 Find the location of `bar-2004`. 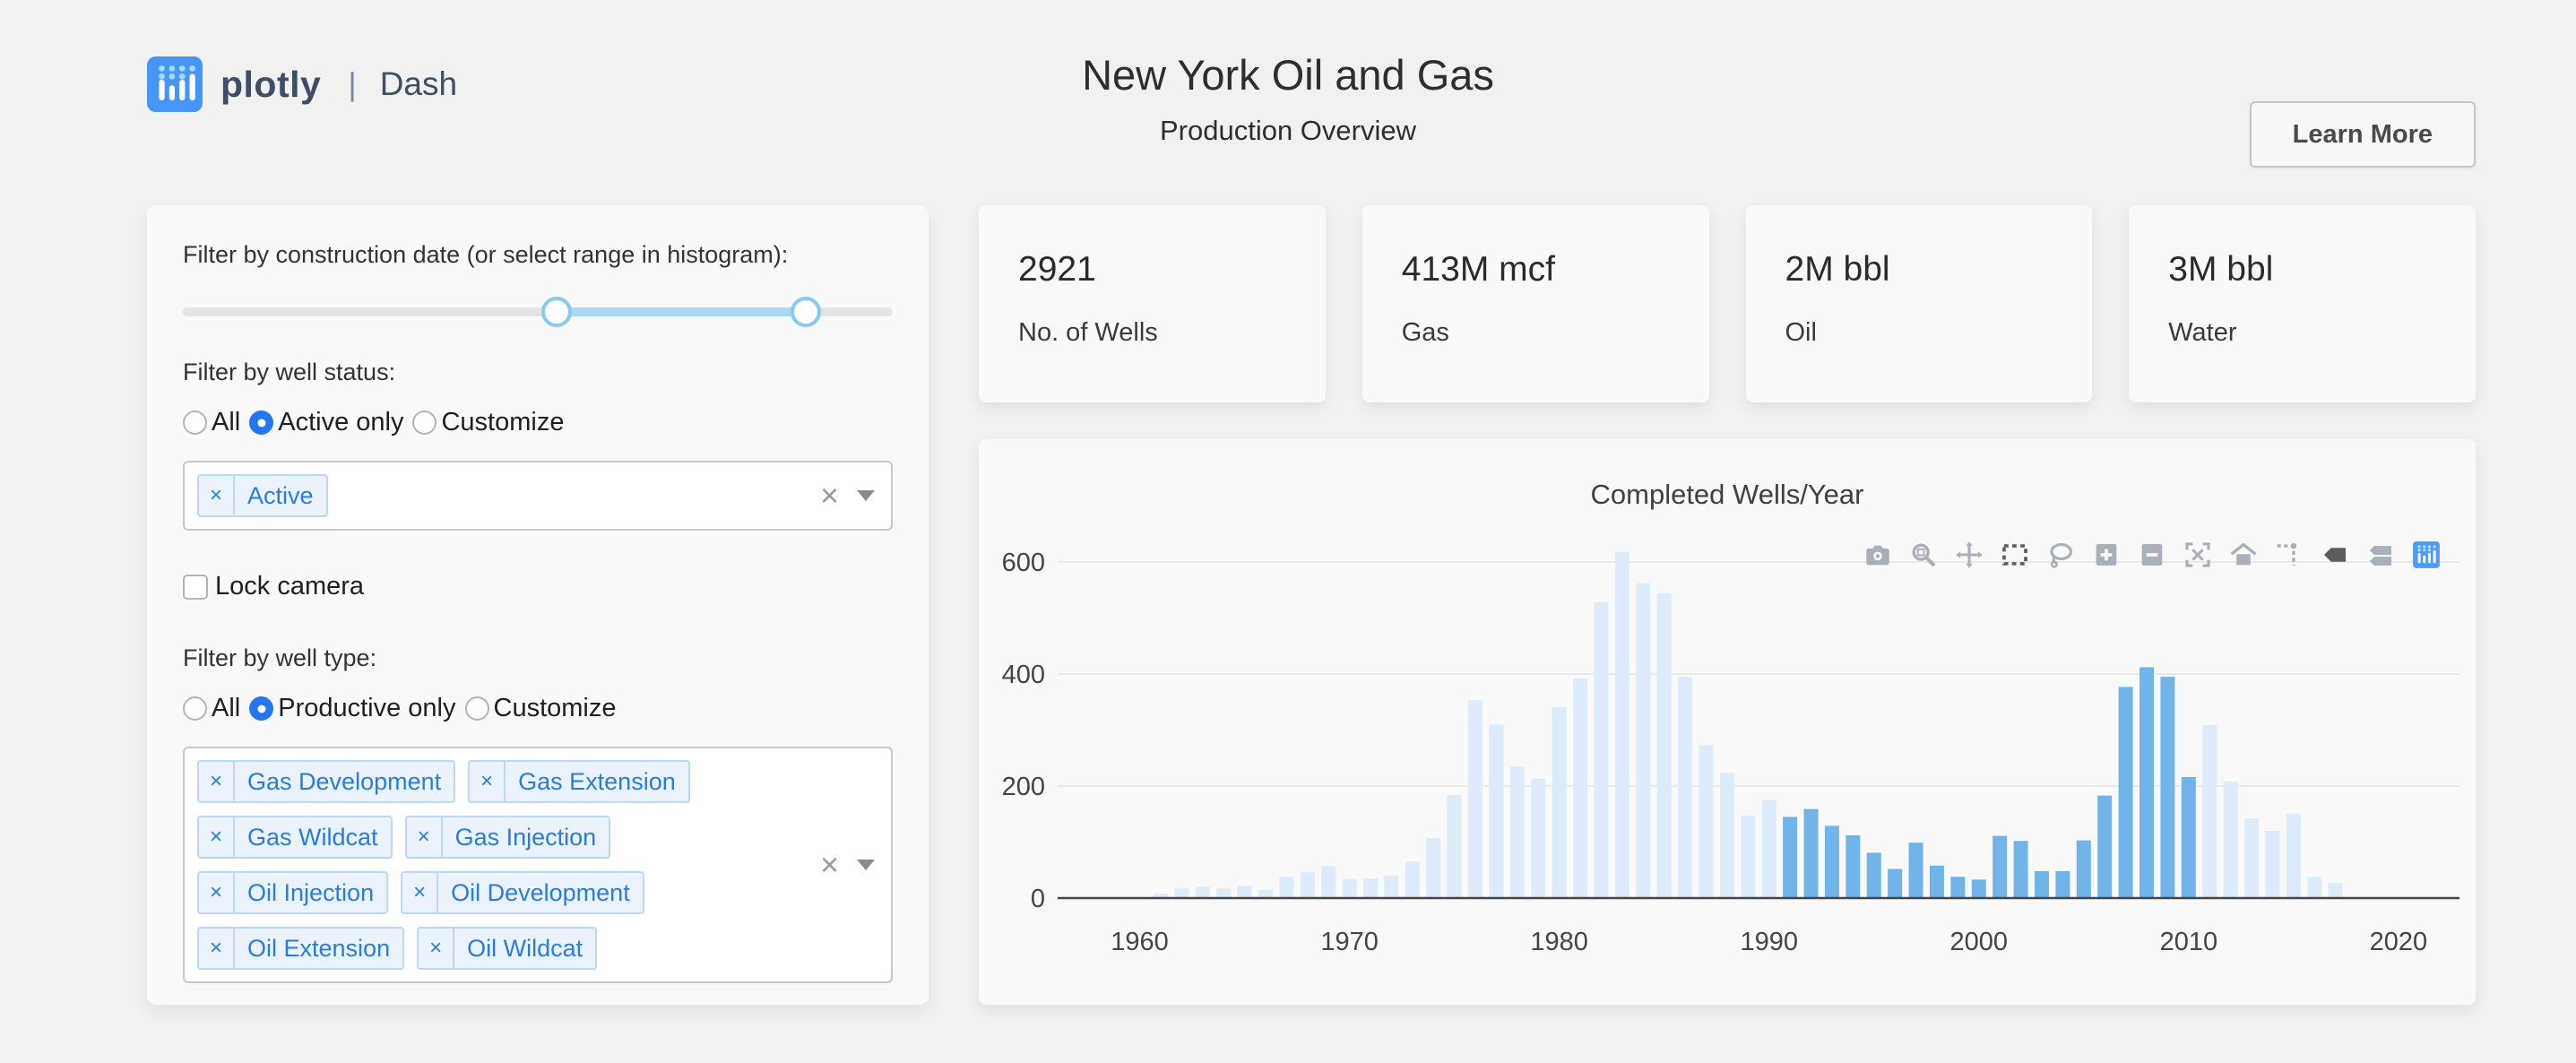

bar-2004 is located at coordinates (2062, 884).